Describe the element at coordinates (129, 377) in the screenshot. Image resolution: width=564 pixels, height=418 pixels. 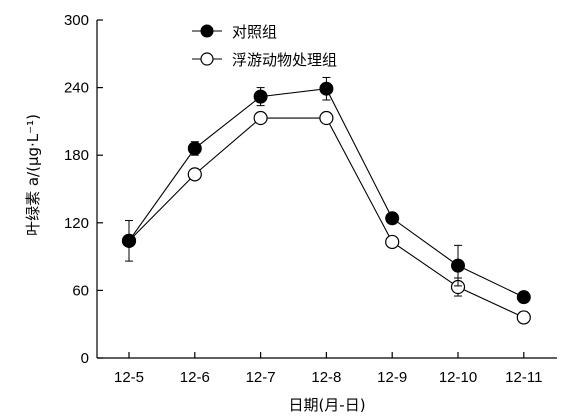
I see `x-tick-label-12-5: 12-5` at that location.